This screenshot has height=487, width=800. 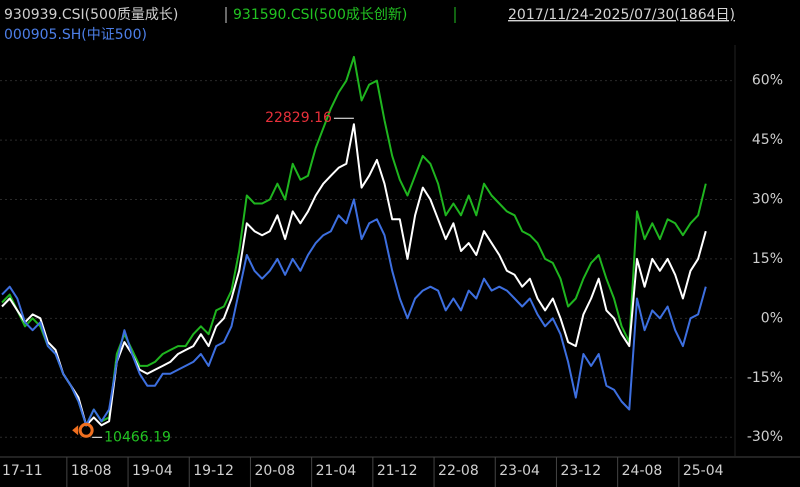 I want to click on x-tick-label: 23-04, so click(x=519, y=471).